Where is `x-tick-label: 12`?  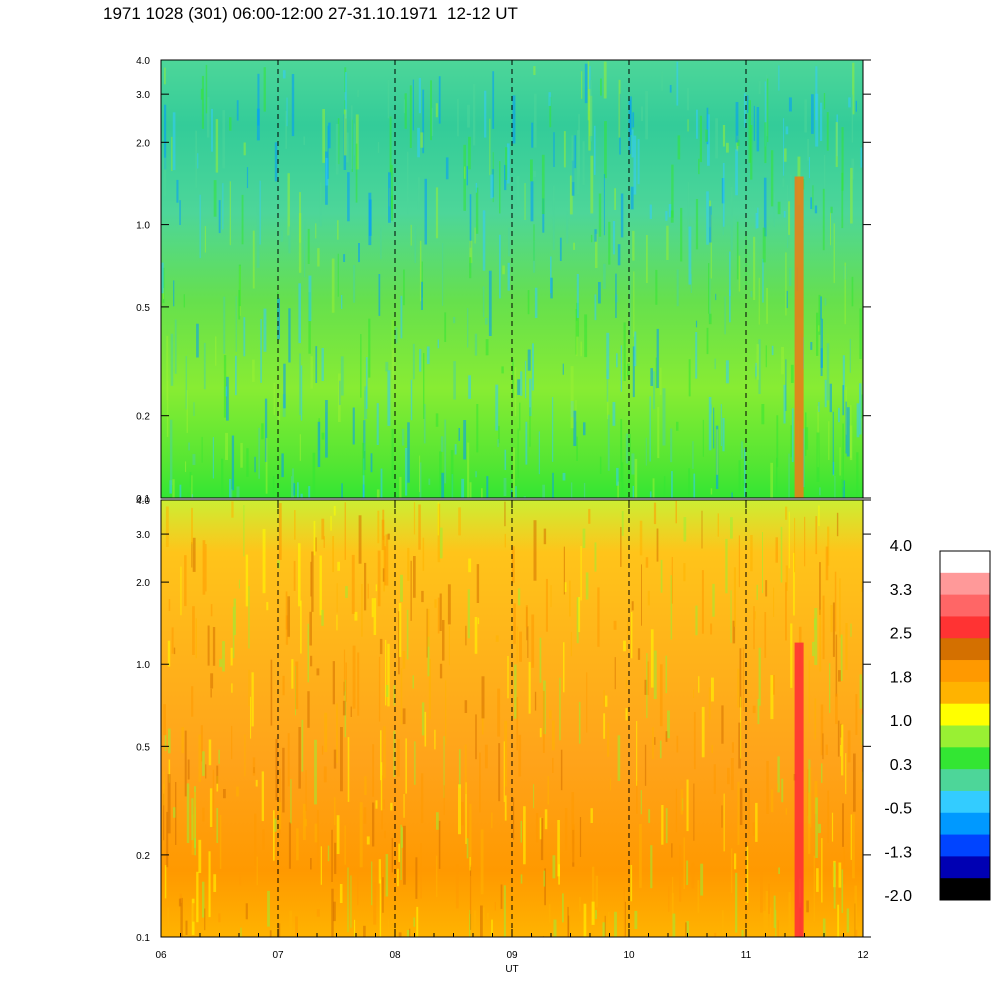
x-tick-label: 12 is located at coordinates (863, 955).